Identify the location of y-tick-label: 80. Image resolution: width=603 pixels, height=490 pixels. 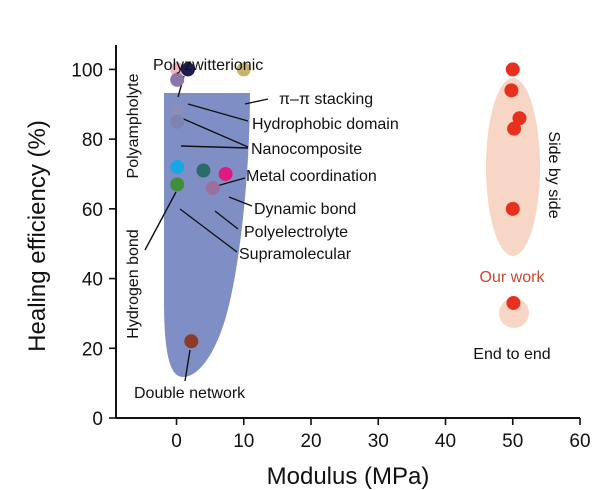
(92, 140).